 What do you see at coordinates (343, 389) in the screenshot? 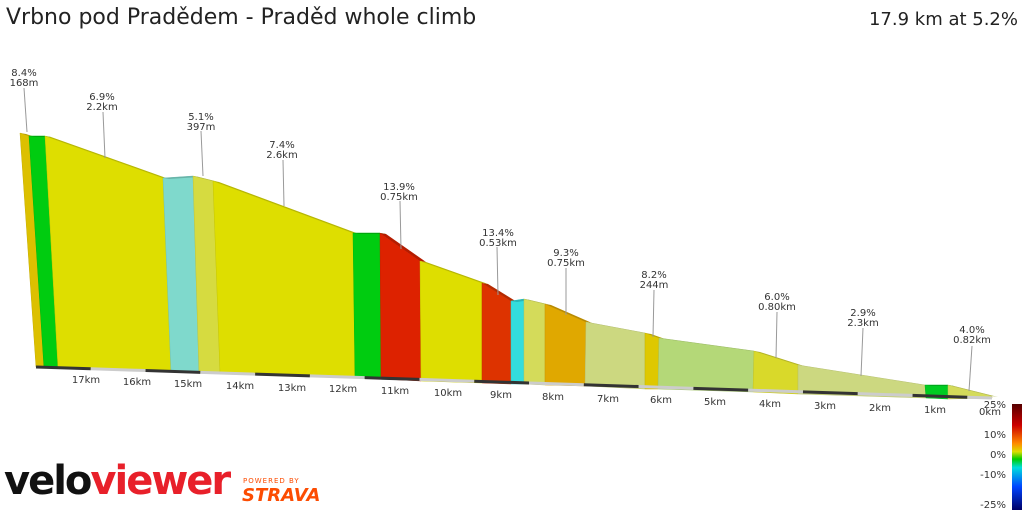
I see `x-tick-label: 12km` at bounding box center [343, 389].